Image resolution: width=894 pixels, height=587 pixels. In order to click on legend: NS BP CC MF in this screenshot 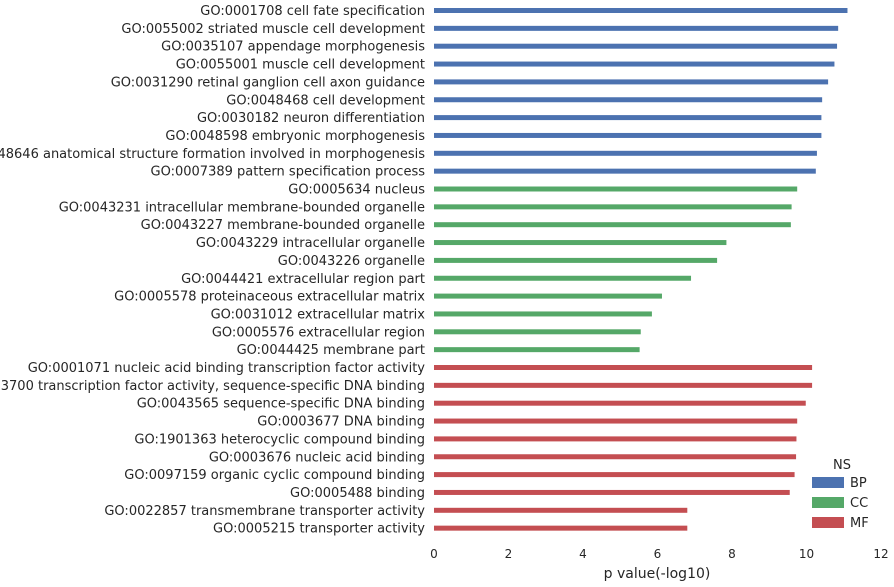, I will do `click(840, 494)`.